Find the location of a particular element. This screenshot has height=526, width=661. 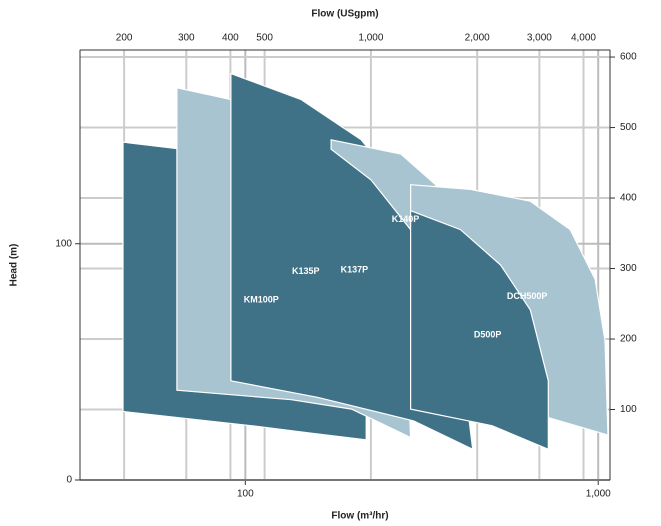

y2-tick-label: 100 is located at coordinates (628, 409).